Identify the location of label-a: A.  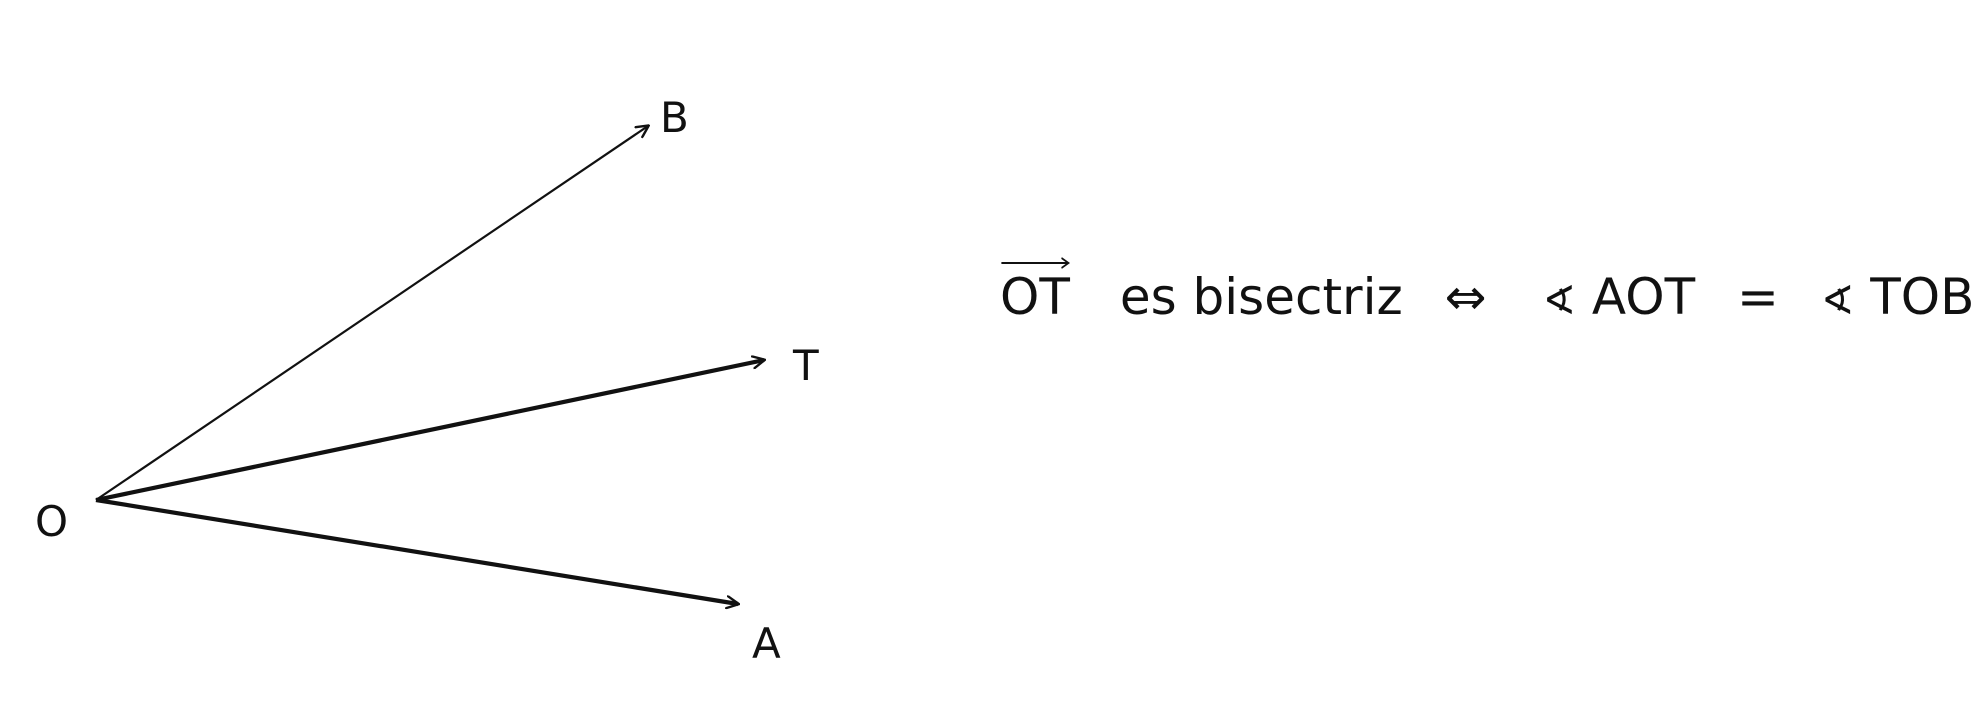
(766, 643).